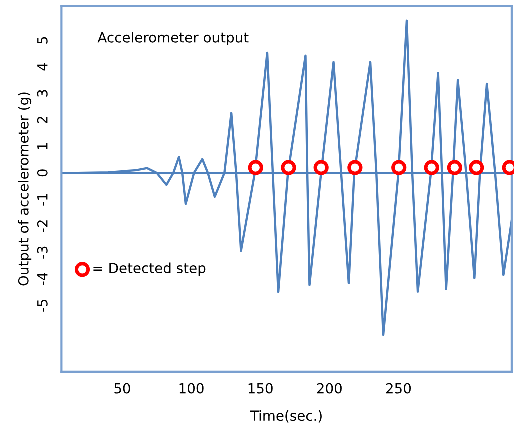 This screenshot has height=434, width=514. Describe the element at coordinates (192, 388) in the screenshot. I see `x-tick-label: 100` at that location.